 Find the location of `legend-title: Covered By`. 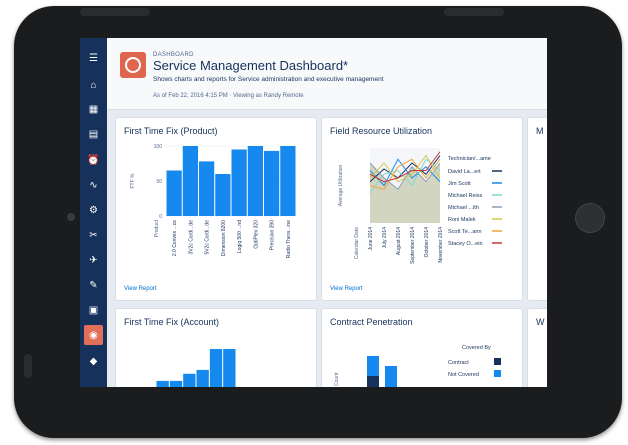

legend-title: Covered By is located at coordinates (476, 348).